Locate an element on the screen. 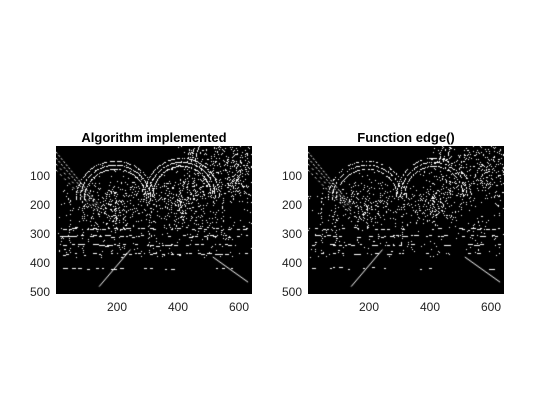 The image size is (560, 420). left-ytick-200: 200 is located at coordinates (39, 205).